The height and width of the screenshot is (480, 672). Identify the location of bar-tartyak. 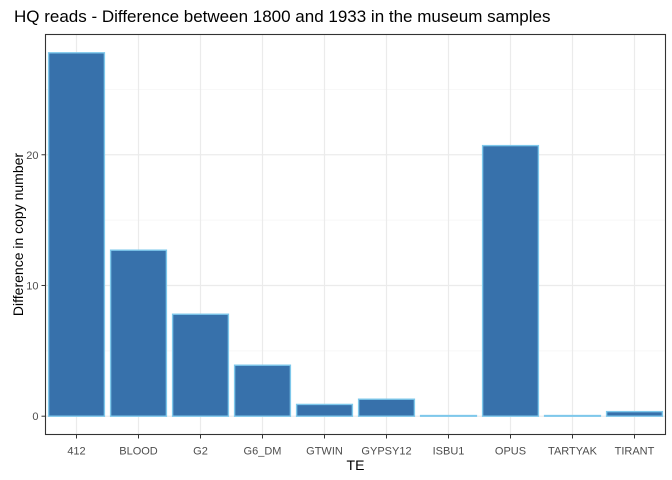
(572, 415).